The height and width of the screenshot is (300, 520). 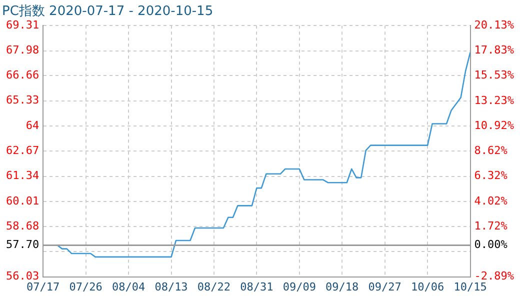 I want to click on y2-tick-label: 1.72%, so click(x=491, y=225).